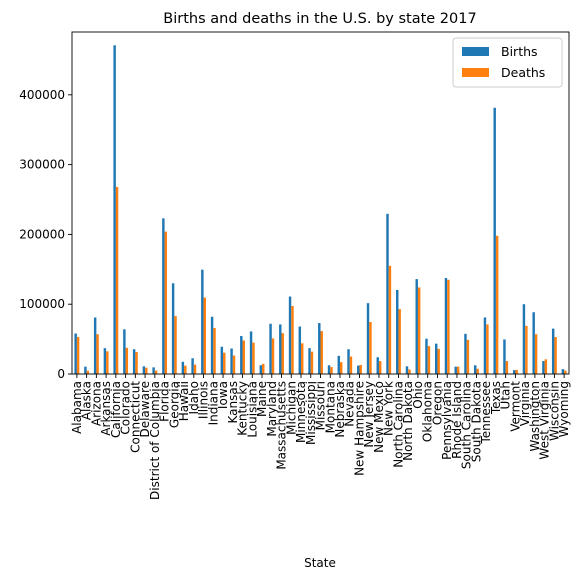  What do you see at coordinates (301, 412) in the screenshot?
I see `x-tick-label: Minnesota` at bounding box center [301, 412].